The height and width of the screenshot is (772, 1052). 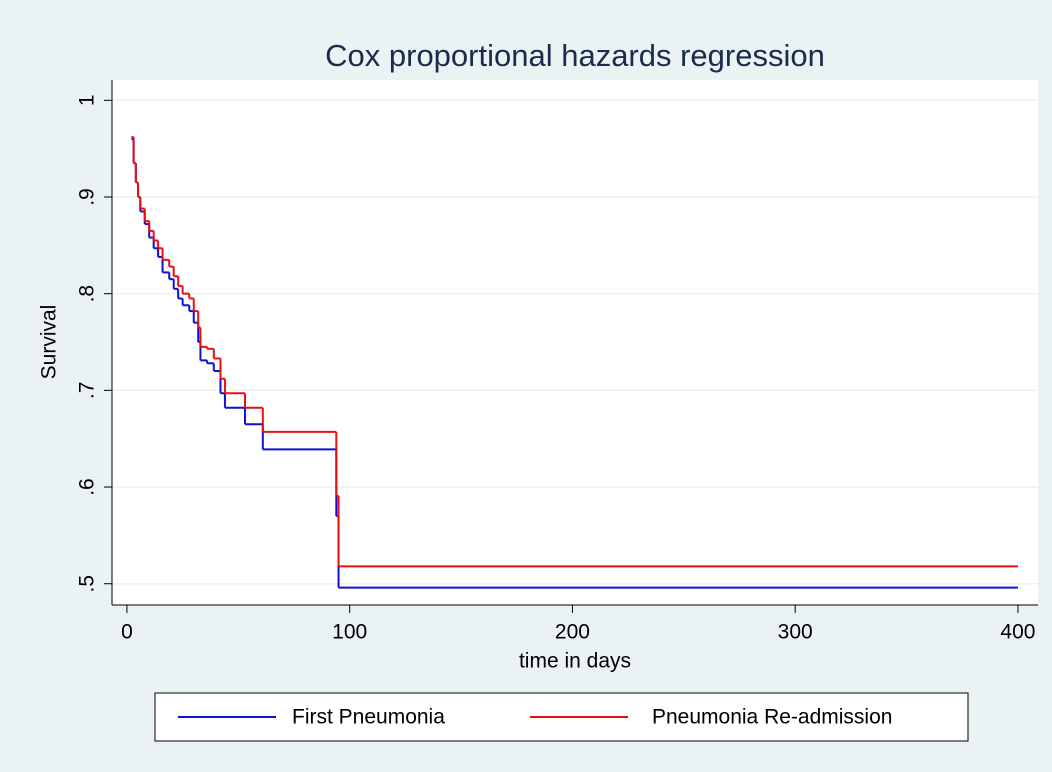 What do you see at coordinates (87, 100) in the screenshot?
I see `y-tick-label: 1` at bounding box center [87, 100].